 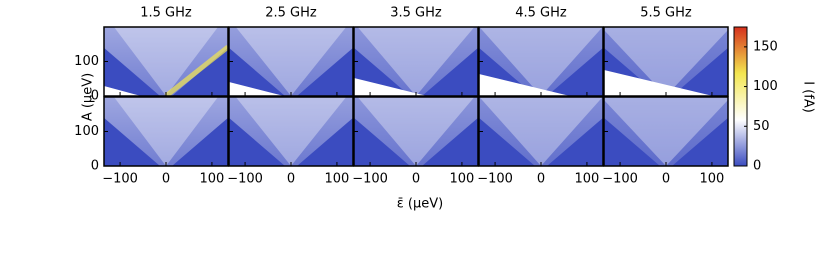 What do you see at coordinates (88, 97) in the screenshot?
I see `y-axis-label: A (μeV)` at bounding box center [88, 97].